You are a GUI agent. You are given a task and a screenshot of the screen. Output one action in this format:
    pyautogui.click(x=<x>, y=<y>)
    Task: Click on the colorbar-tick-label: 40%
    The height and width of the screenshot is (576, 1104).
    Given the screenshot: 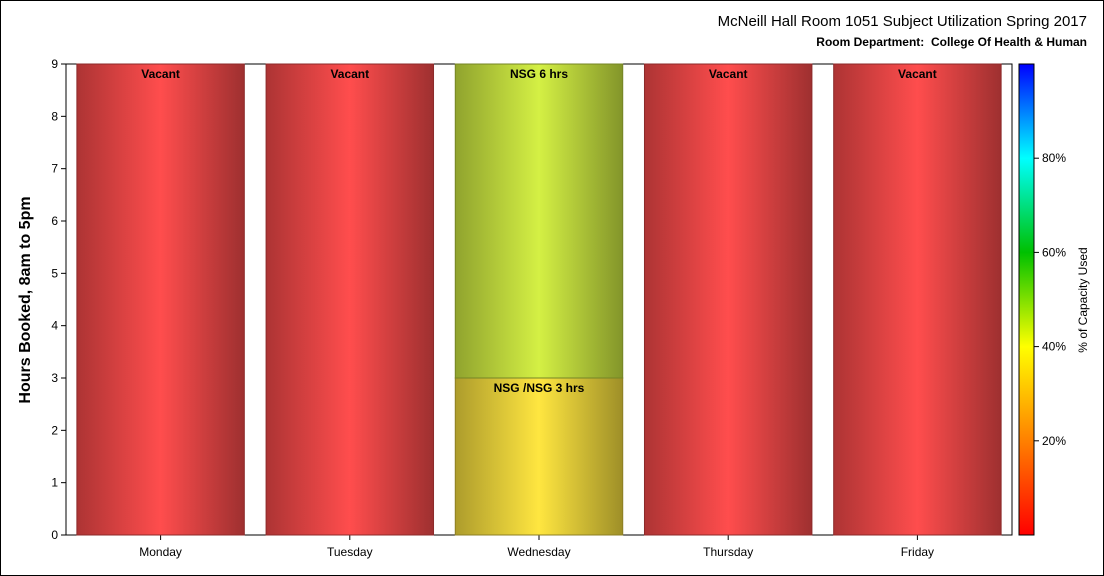 What is the action you would take?
    pyautogui.click(x=1054, y=347)
    